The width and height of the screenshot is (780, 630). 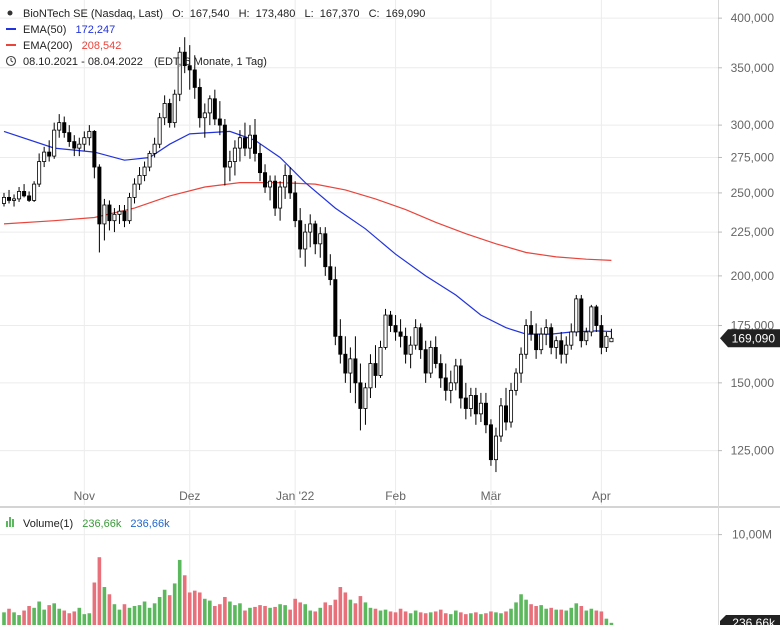 What do you see at coordinates (753, 276) in the screenshot?
I see `y-tick-label: 200,000` at bounding box center [753, 276].